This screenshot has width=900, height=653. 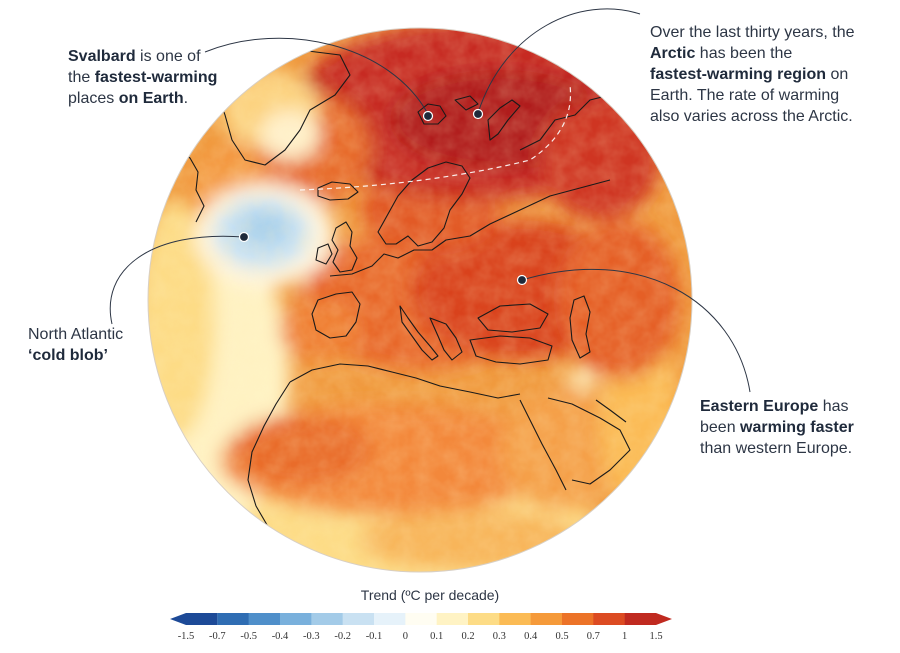 What do you see at coordinates (499, 636) in the screenshot?
I see `colorbar-tick-label: 0.3` at bounding box center [499, 636].